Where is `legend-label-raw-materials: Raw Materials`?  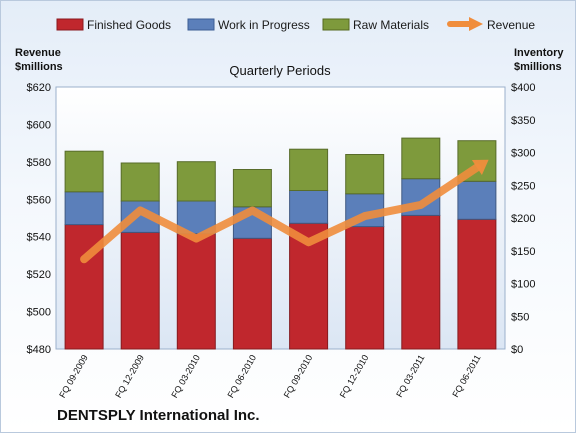
legend-label-raw-materials: Raw Materials is located at coordinates (391, 25).